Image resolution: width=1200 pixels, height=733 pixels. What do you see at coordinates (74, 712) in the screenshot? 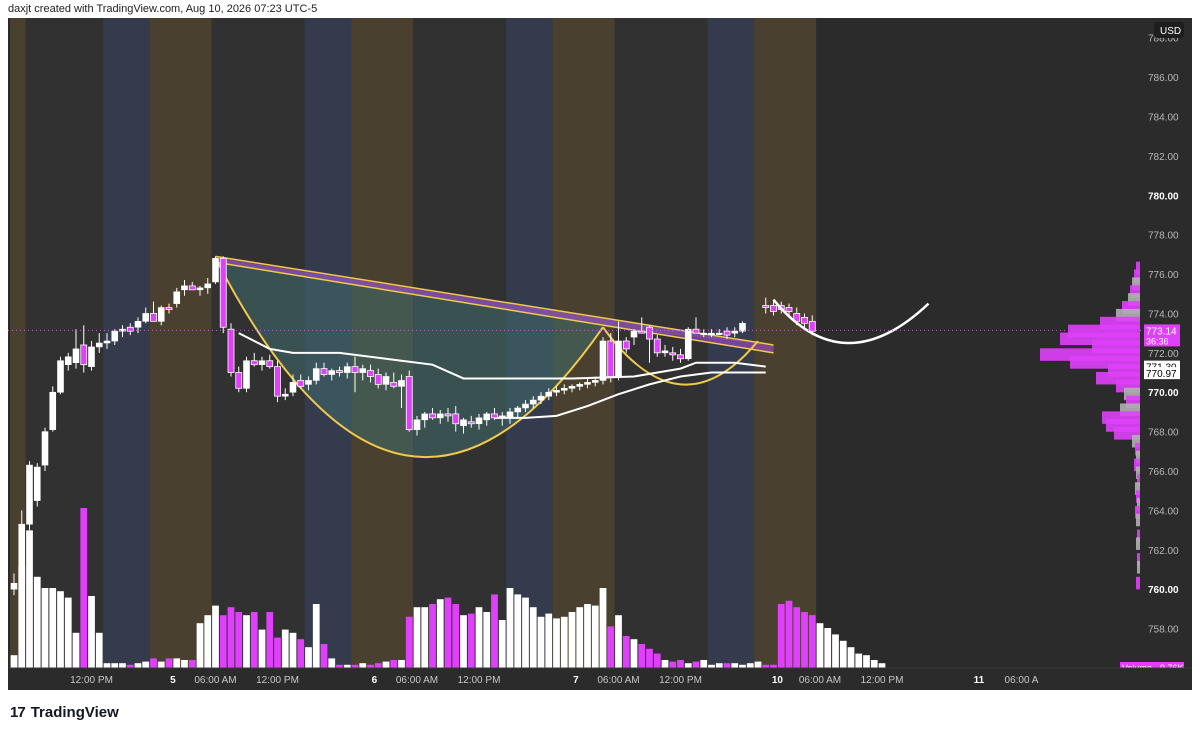
I see `tradingview-logo-text: TradingView` at bounding box center [74, 712].